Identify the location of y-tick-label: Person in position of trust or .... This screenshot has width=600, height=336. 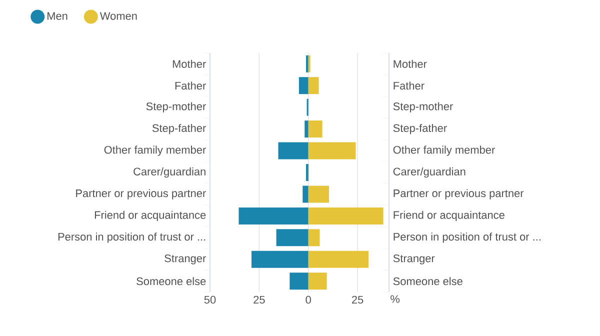
(132, 237).